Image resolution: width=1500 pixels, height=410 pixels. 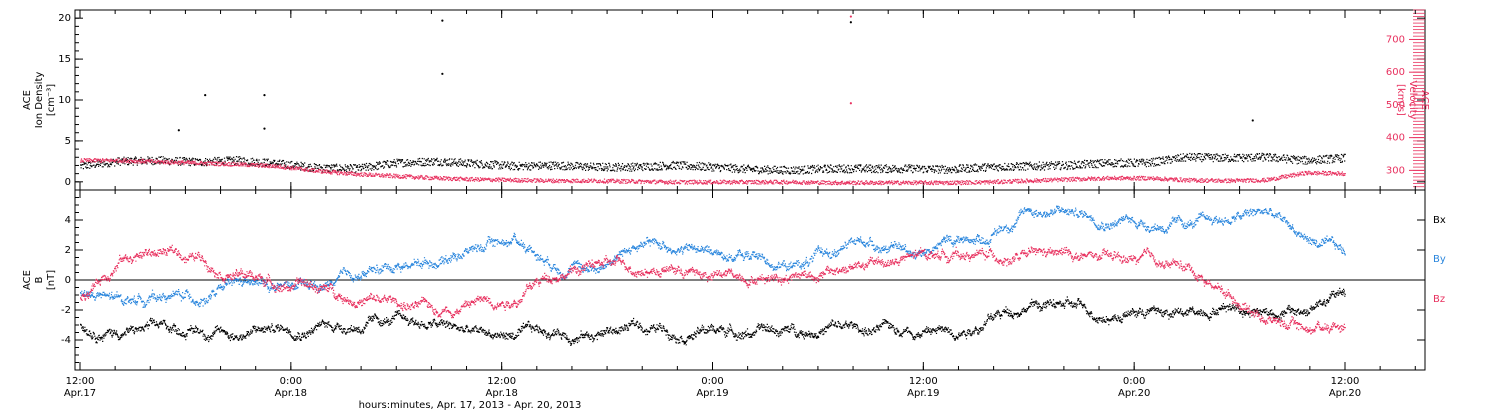 What do you see at coordinates (1395, 72) in the screenshot?
I see `velocity-tick-label-3: 600` at bounding box center [1395, 72].